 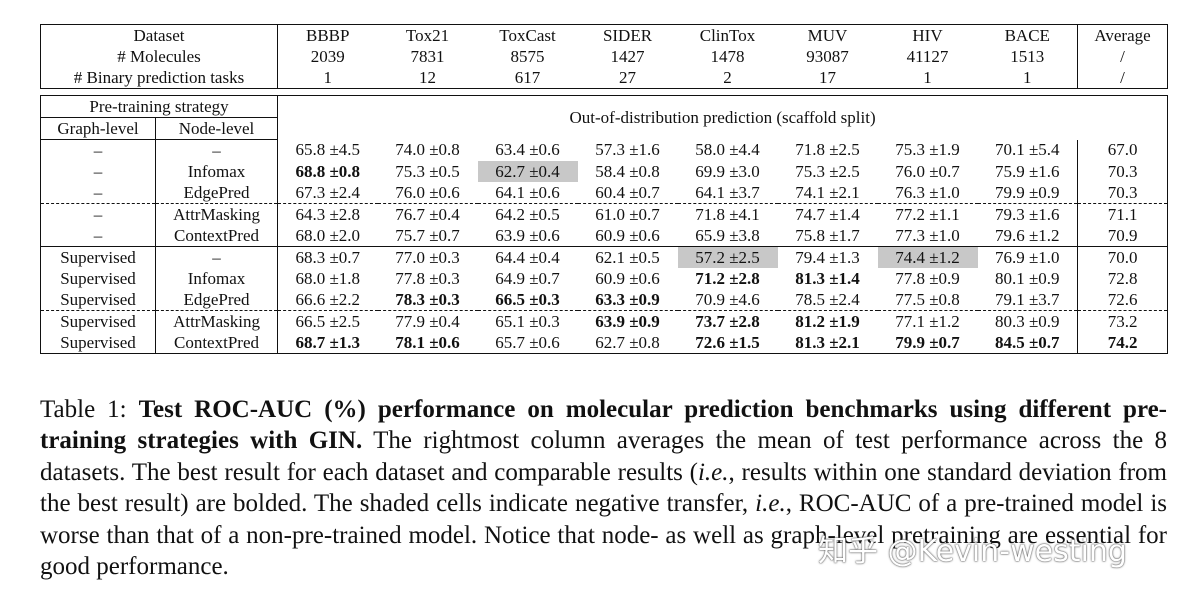 I want to click on stat-cell: 12, so click(x=427, y=77).